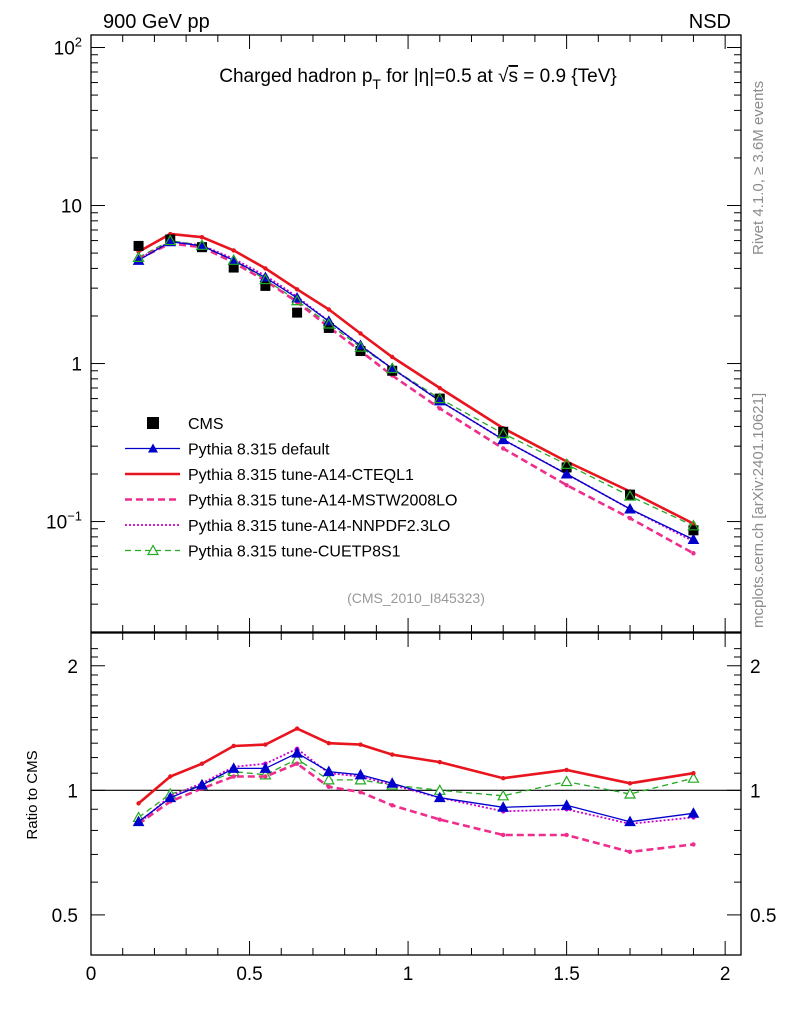 Image resolution: width=786 pixels, height=1024 pixels. I want to click on ratio-series-group, so click(416, 790).